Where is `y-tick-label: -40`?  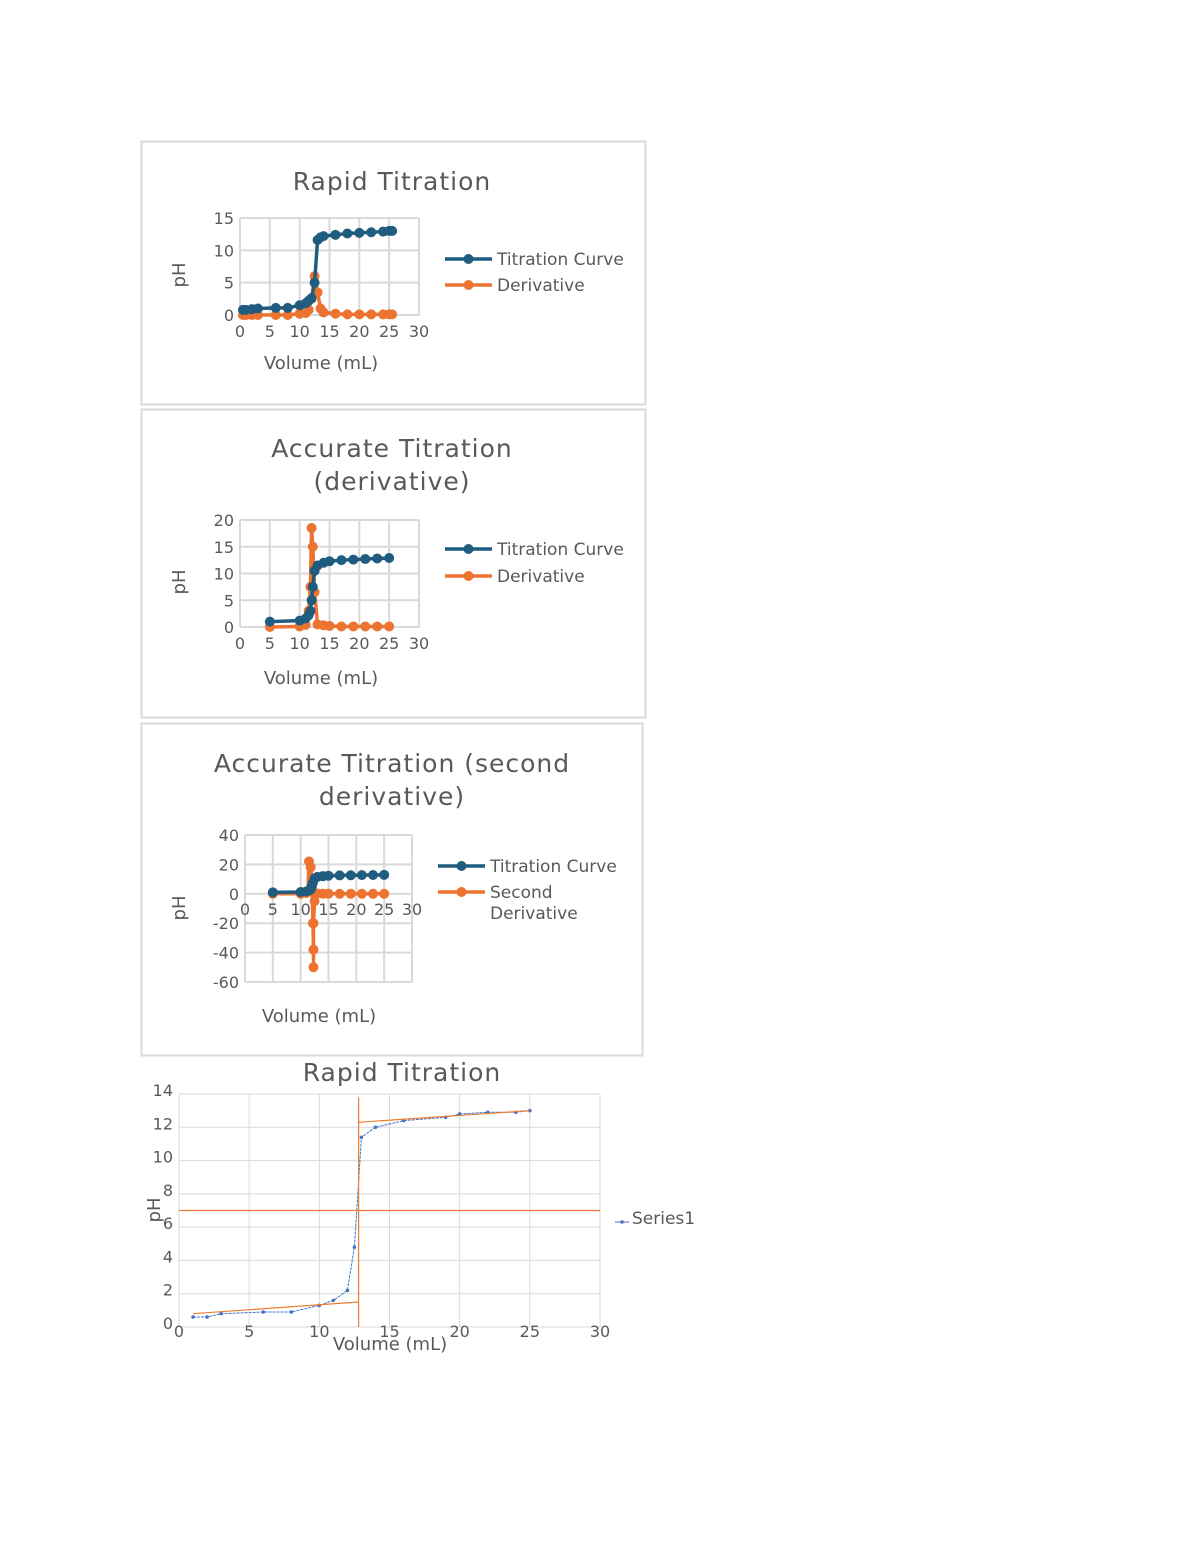
y-tick-label: -40 is located at coordinates (226, 953).